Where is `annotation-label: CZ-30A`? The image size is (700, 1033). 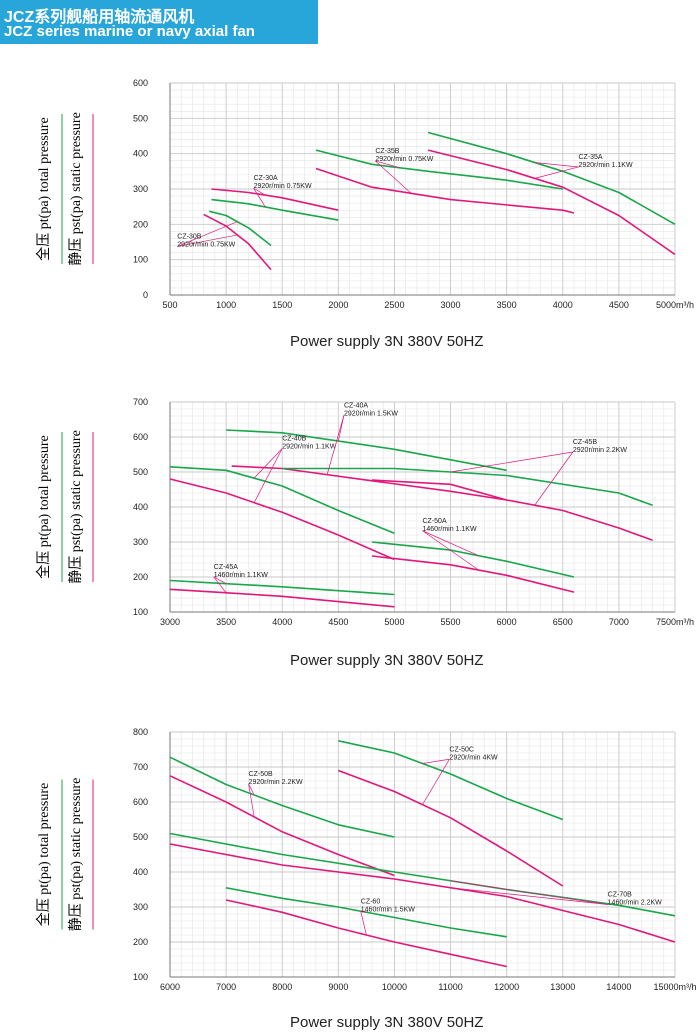
annotation-label: CZ-30A is located at coordinates (266, 178).